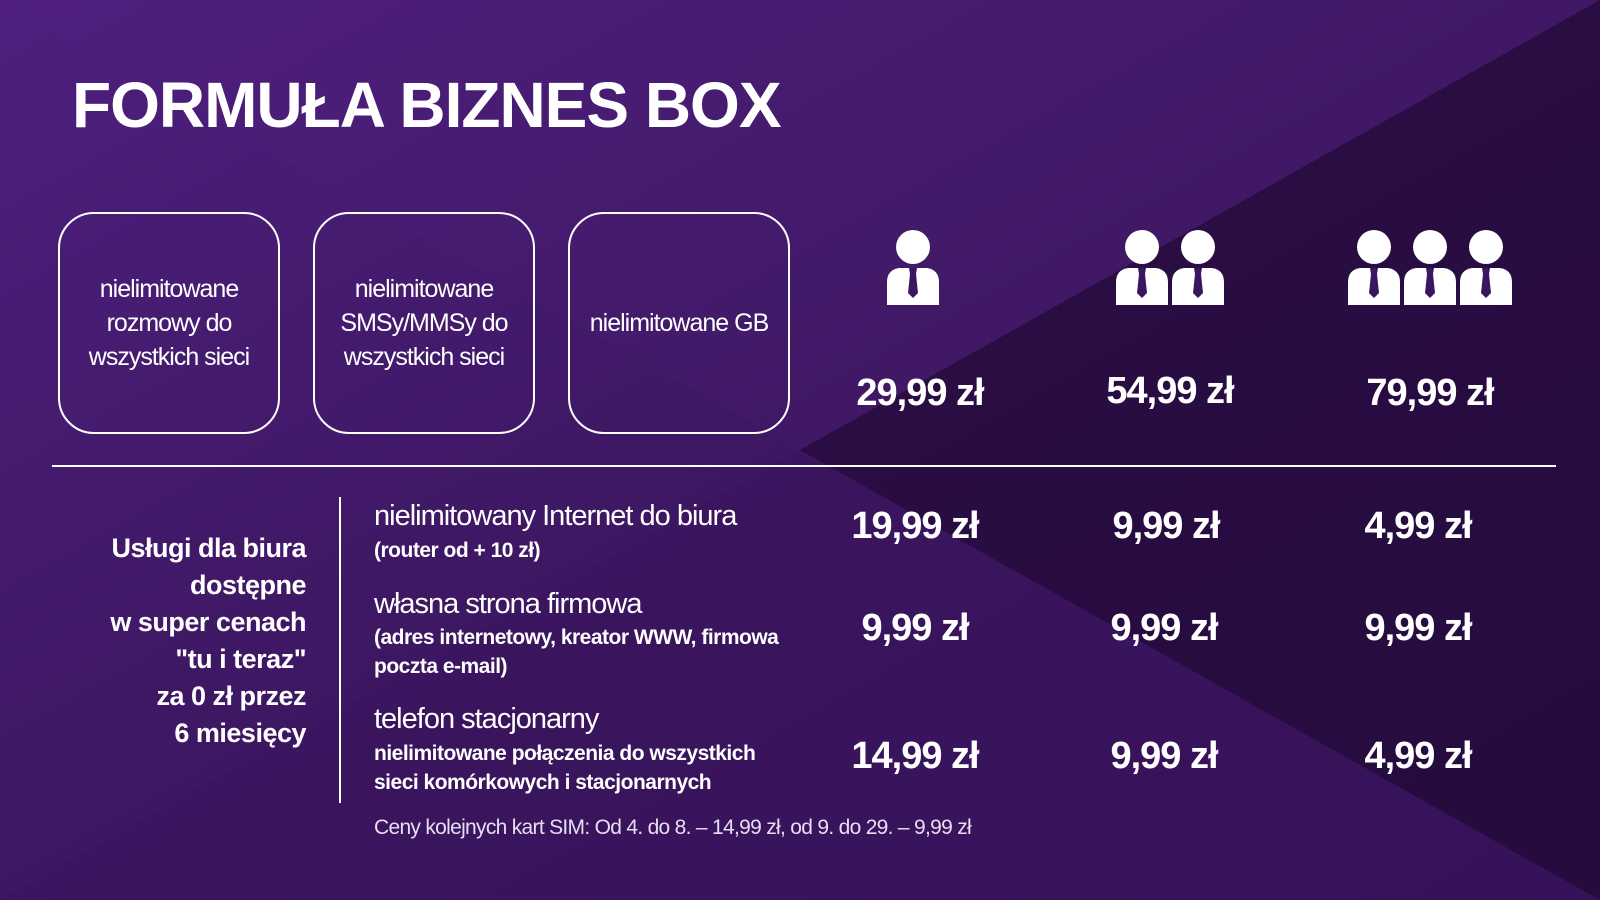 The width and height of the screenshot is (1600, 900). What do you see at coordinates (1430, 393) in the screenshot?
I see `plan-price: 79,99 zł` at bounding box center [1430, 393].